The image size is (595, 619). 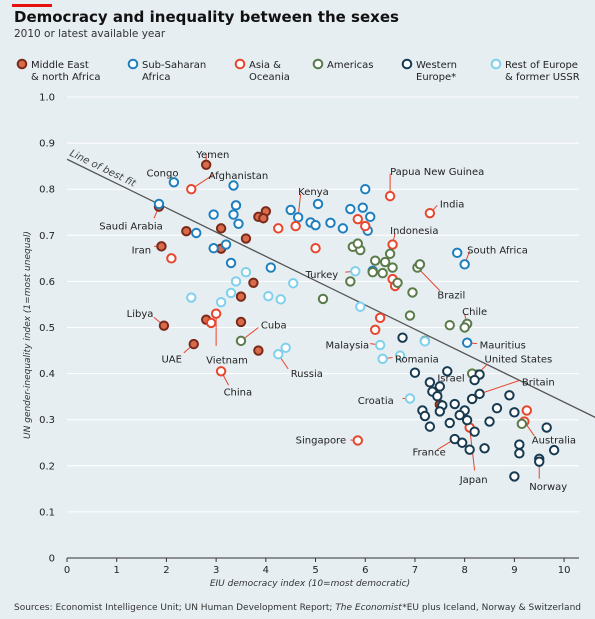 What do you see at coordinates (428, 452) in the screenshot?
I see `country-label: France` at bounding box center [428, 452].